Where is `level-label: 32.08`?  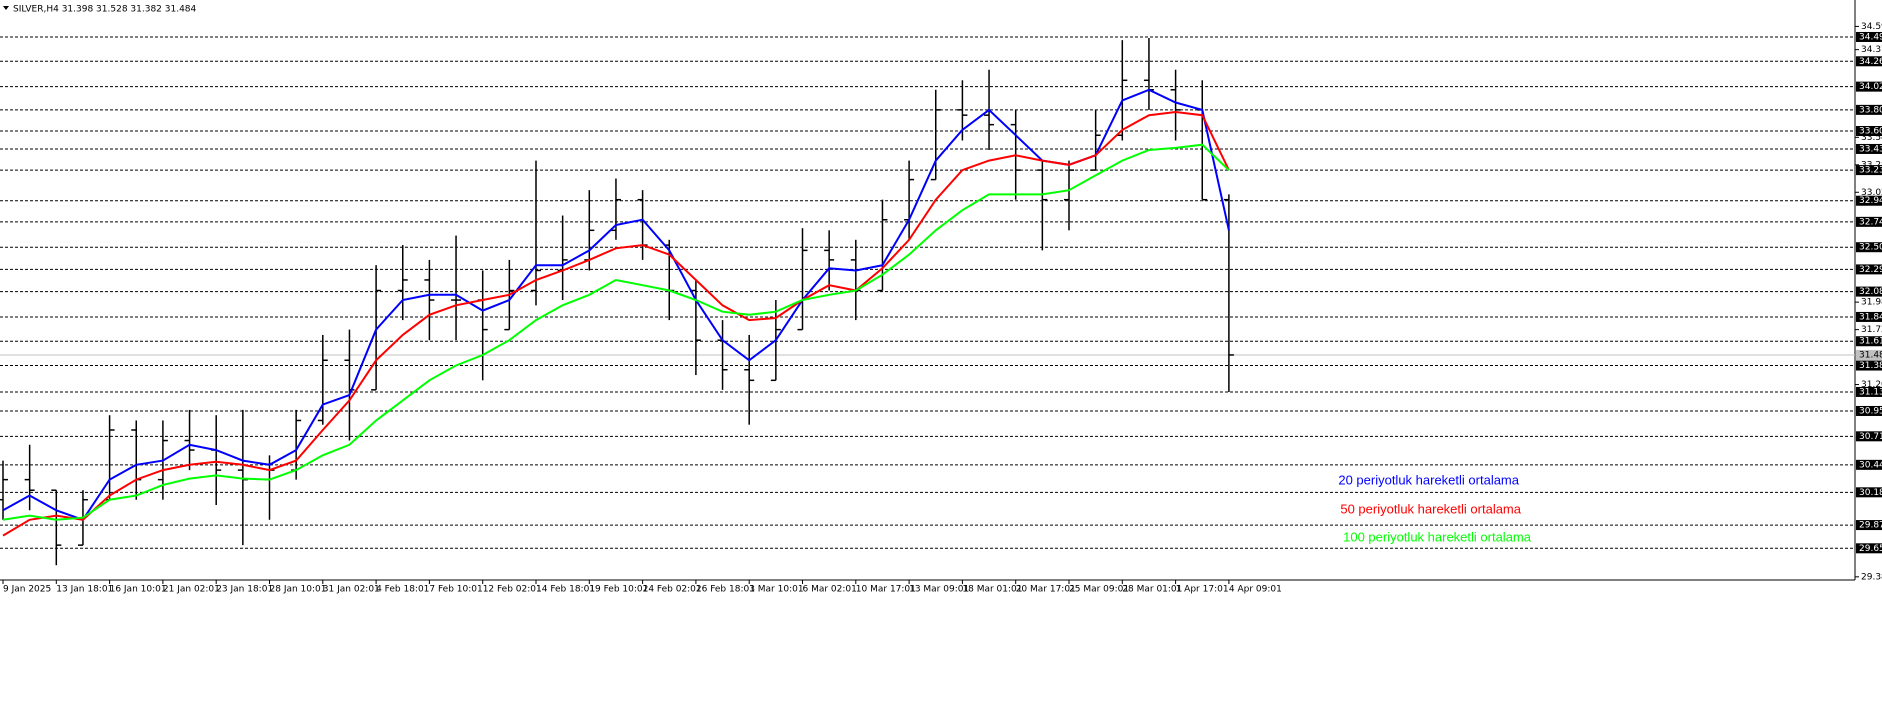 level-label: 32.08 is located at coordinates (1870, 292).